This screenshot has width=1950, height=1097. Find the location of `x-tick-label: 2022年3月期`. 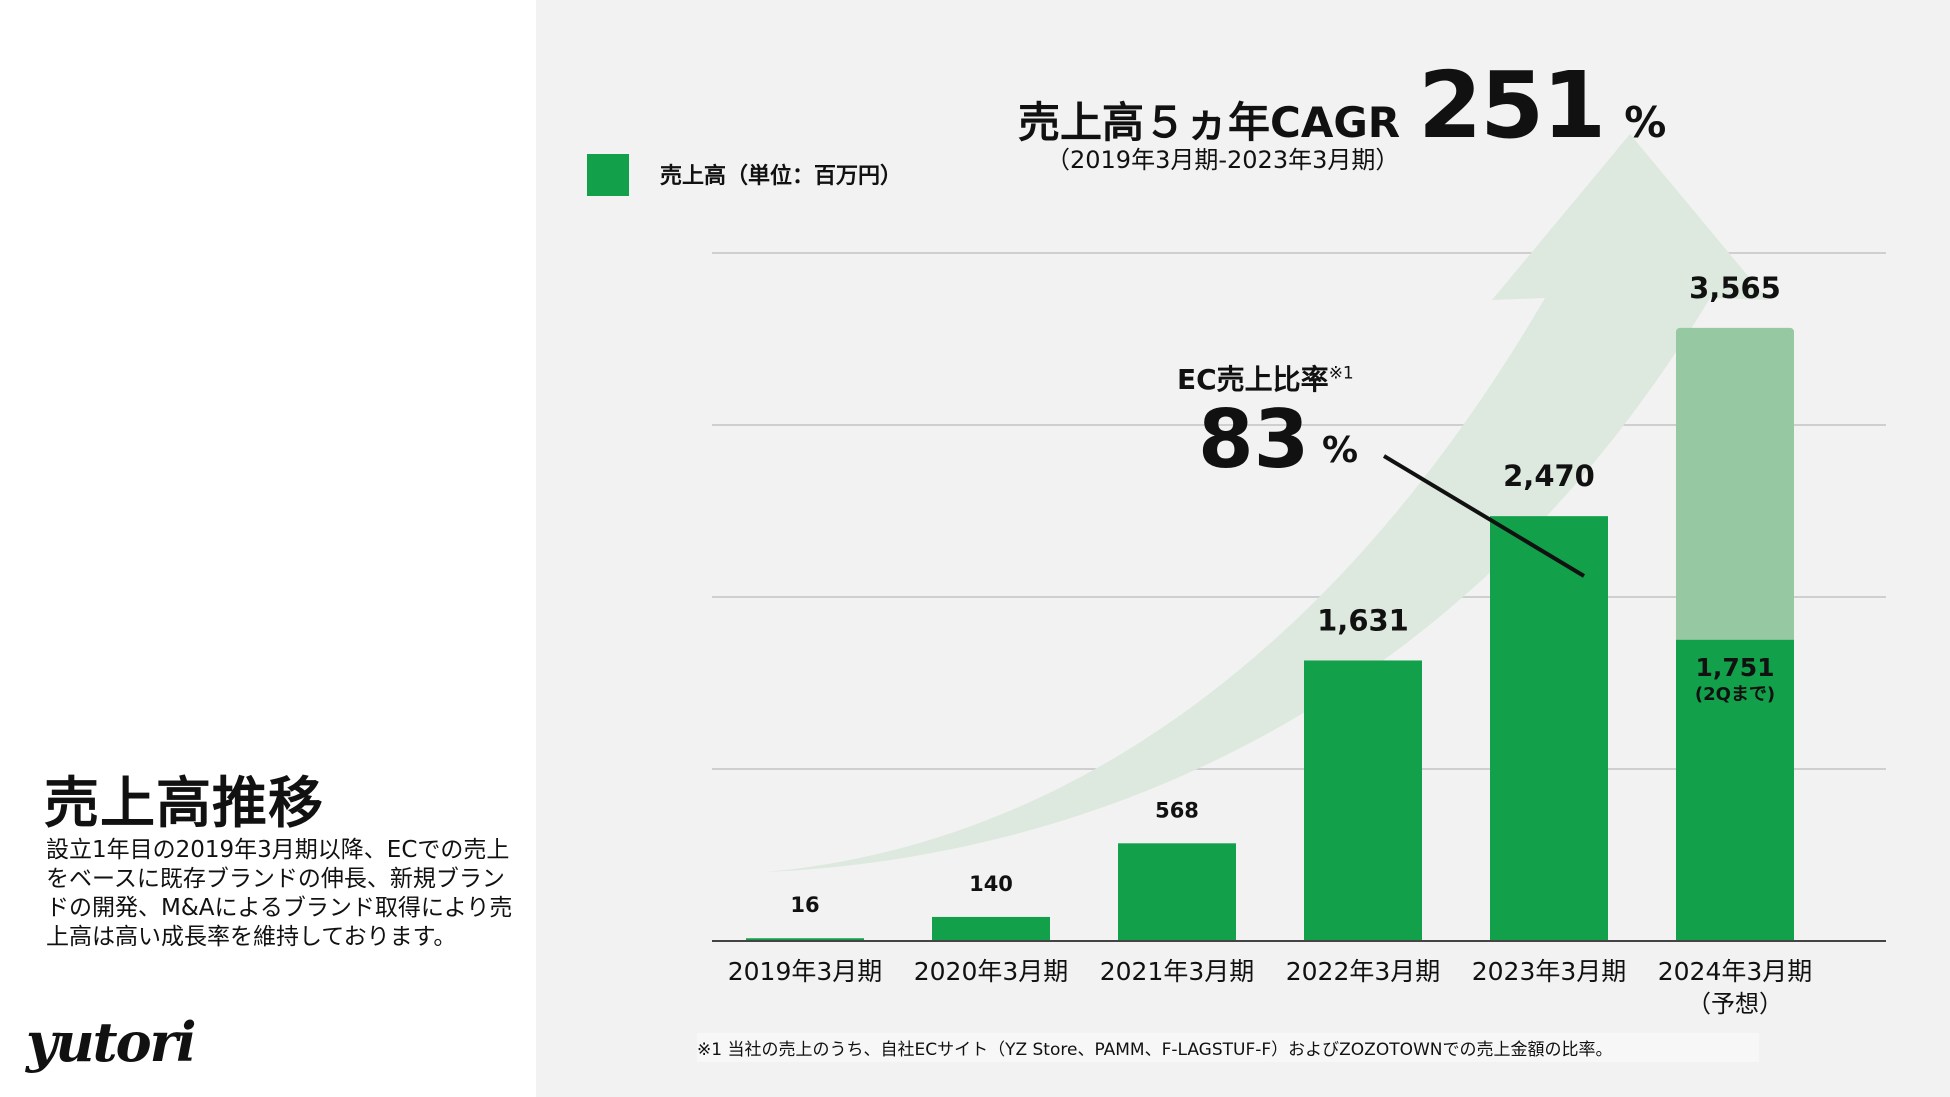

x-tick-label: 2022年3月期 is located at coordinates (1363, 971).